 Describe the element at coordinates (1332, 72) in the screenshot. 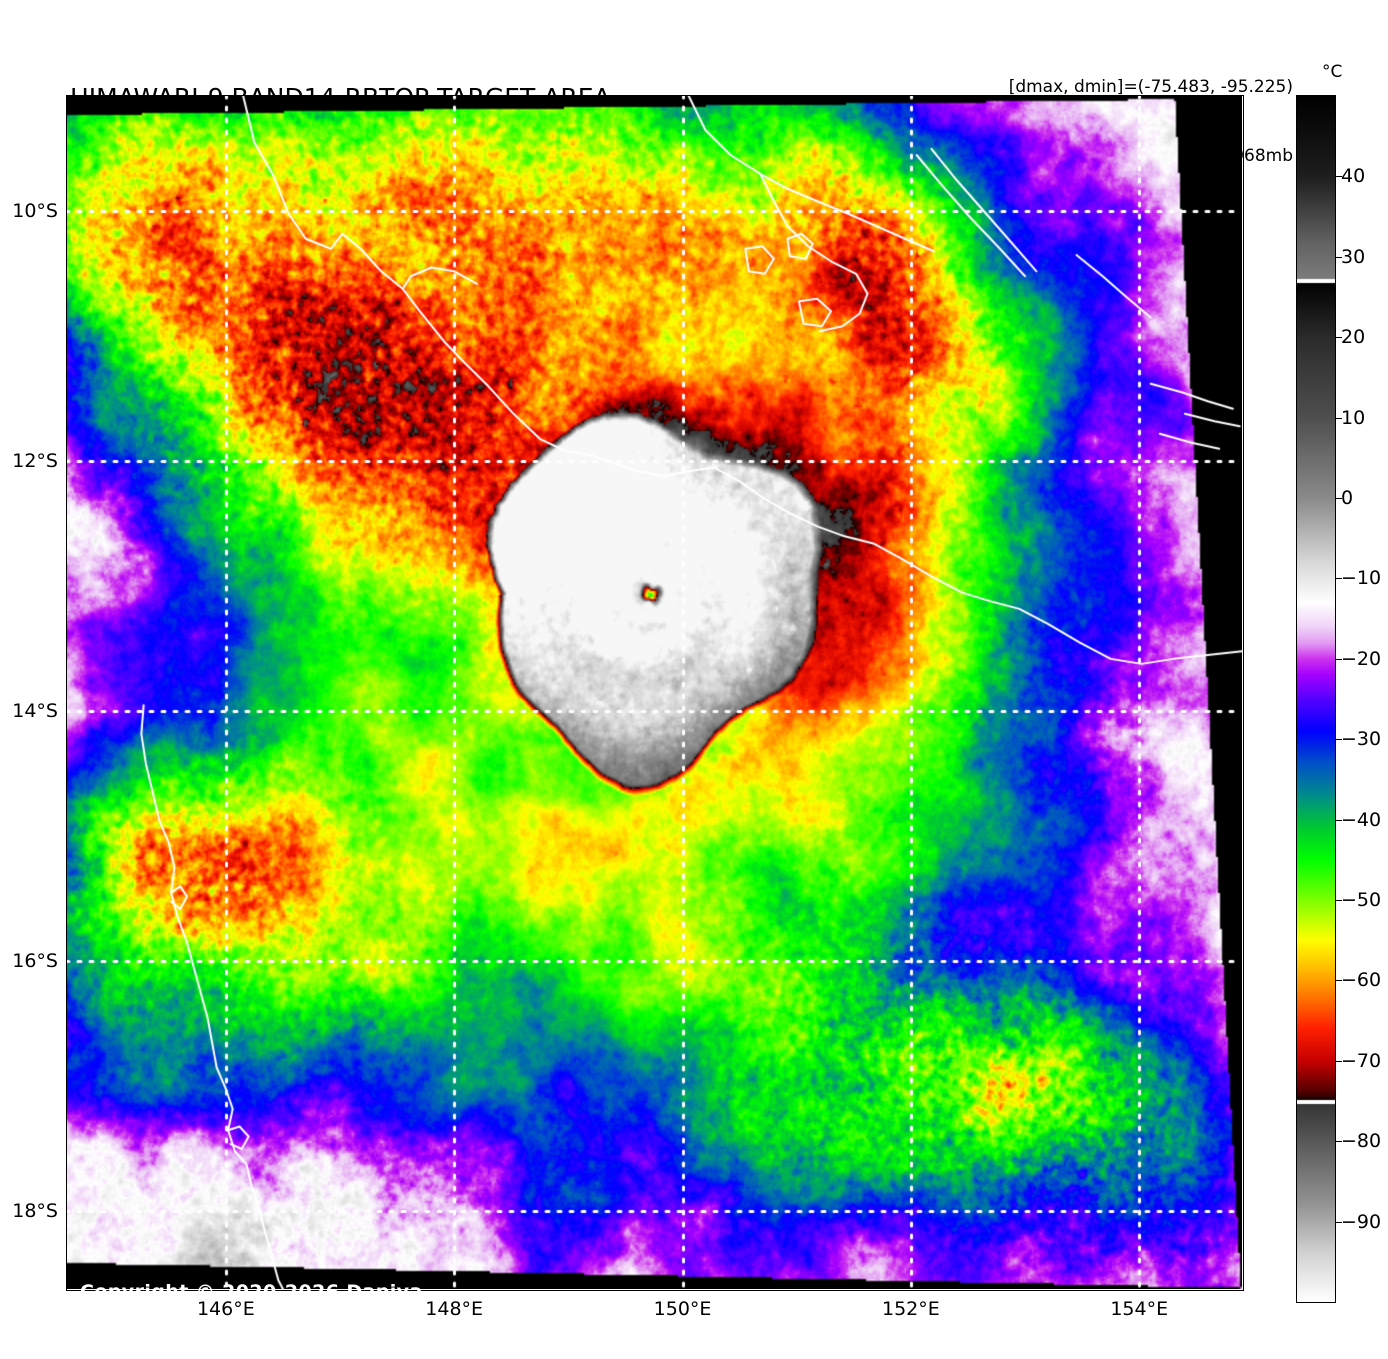

I see `colorbar-unit-label: °C` at that location.